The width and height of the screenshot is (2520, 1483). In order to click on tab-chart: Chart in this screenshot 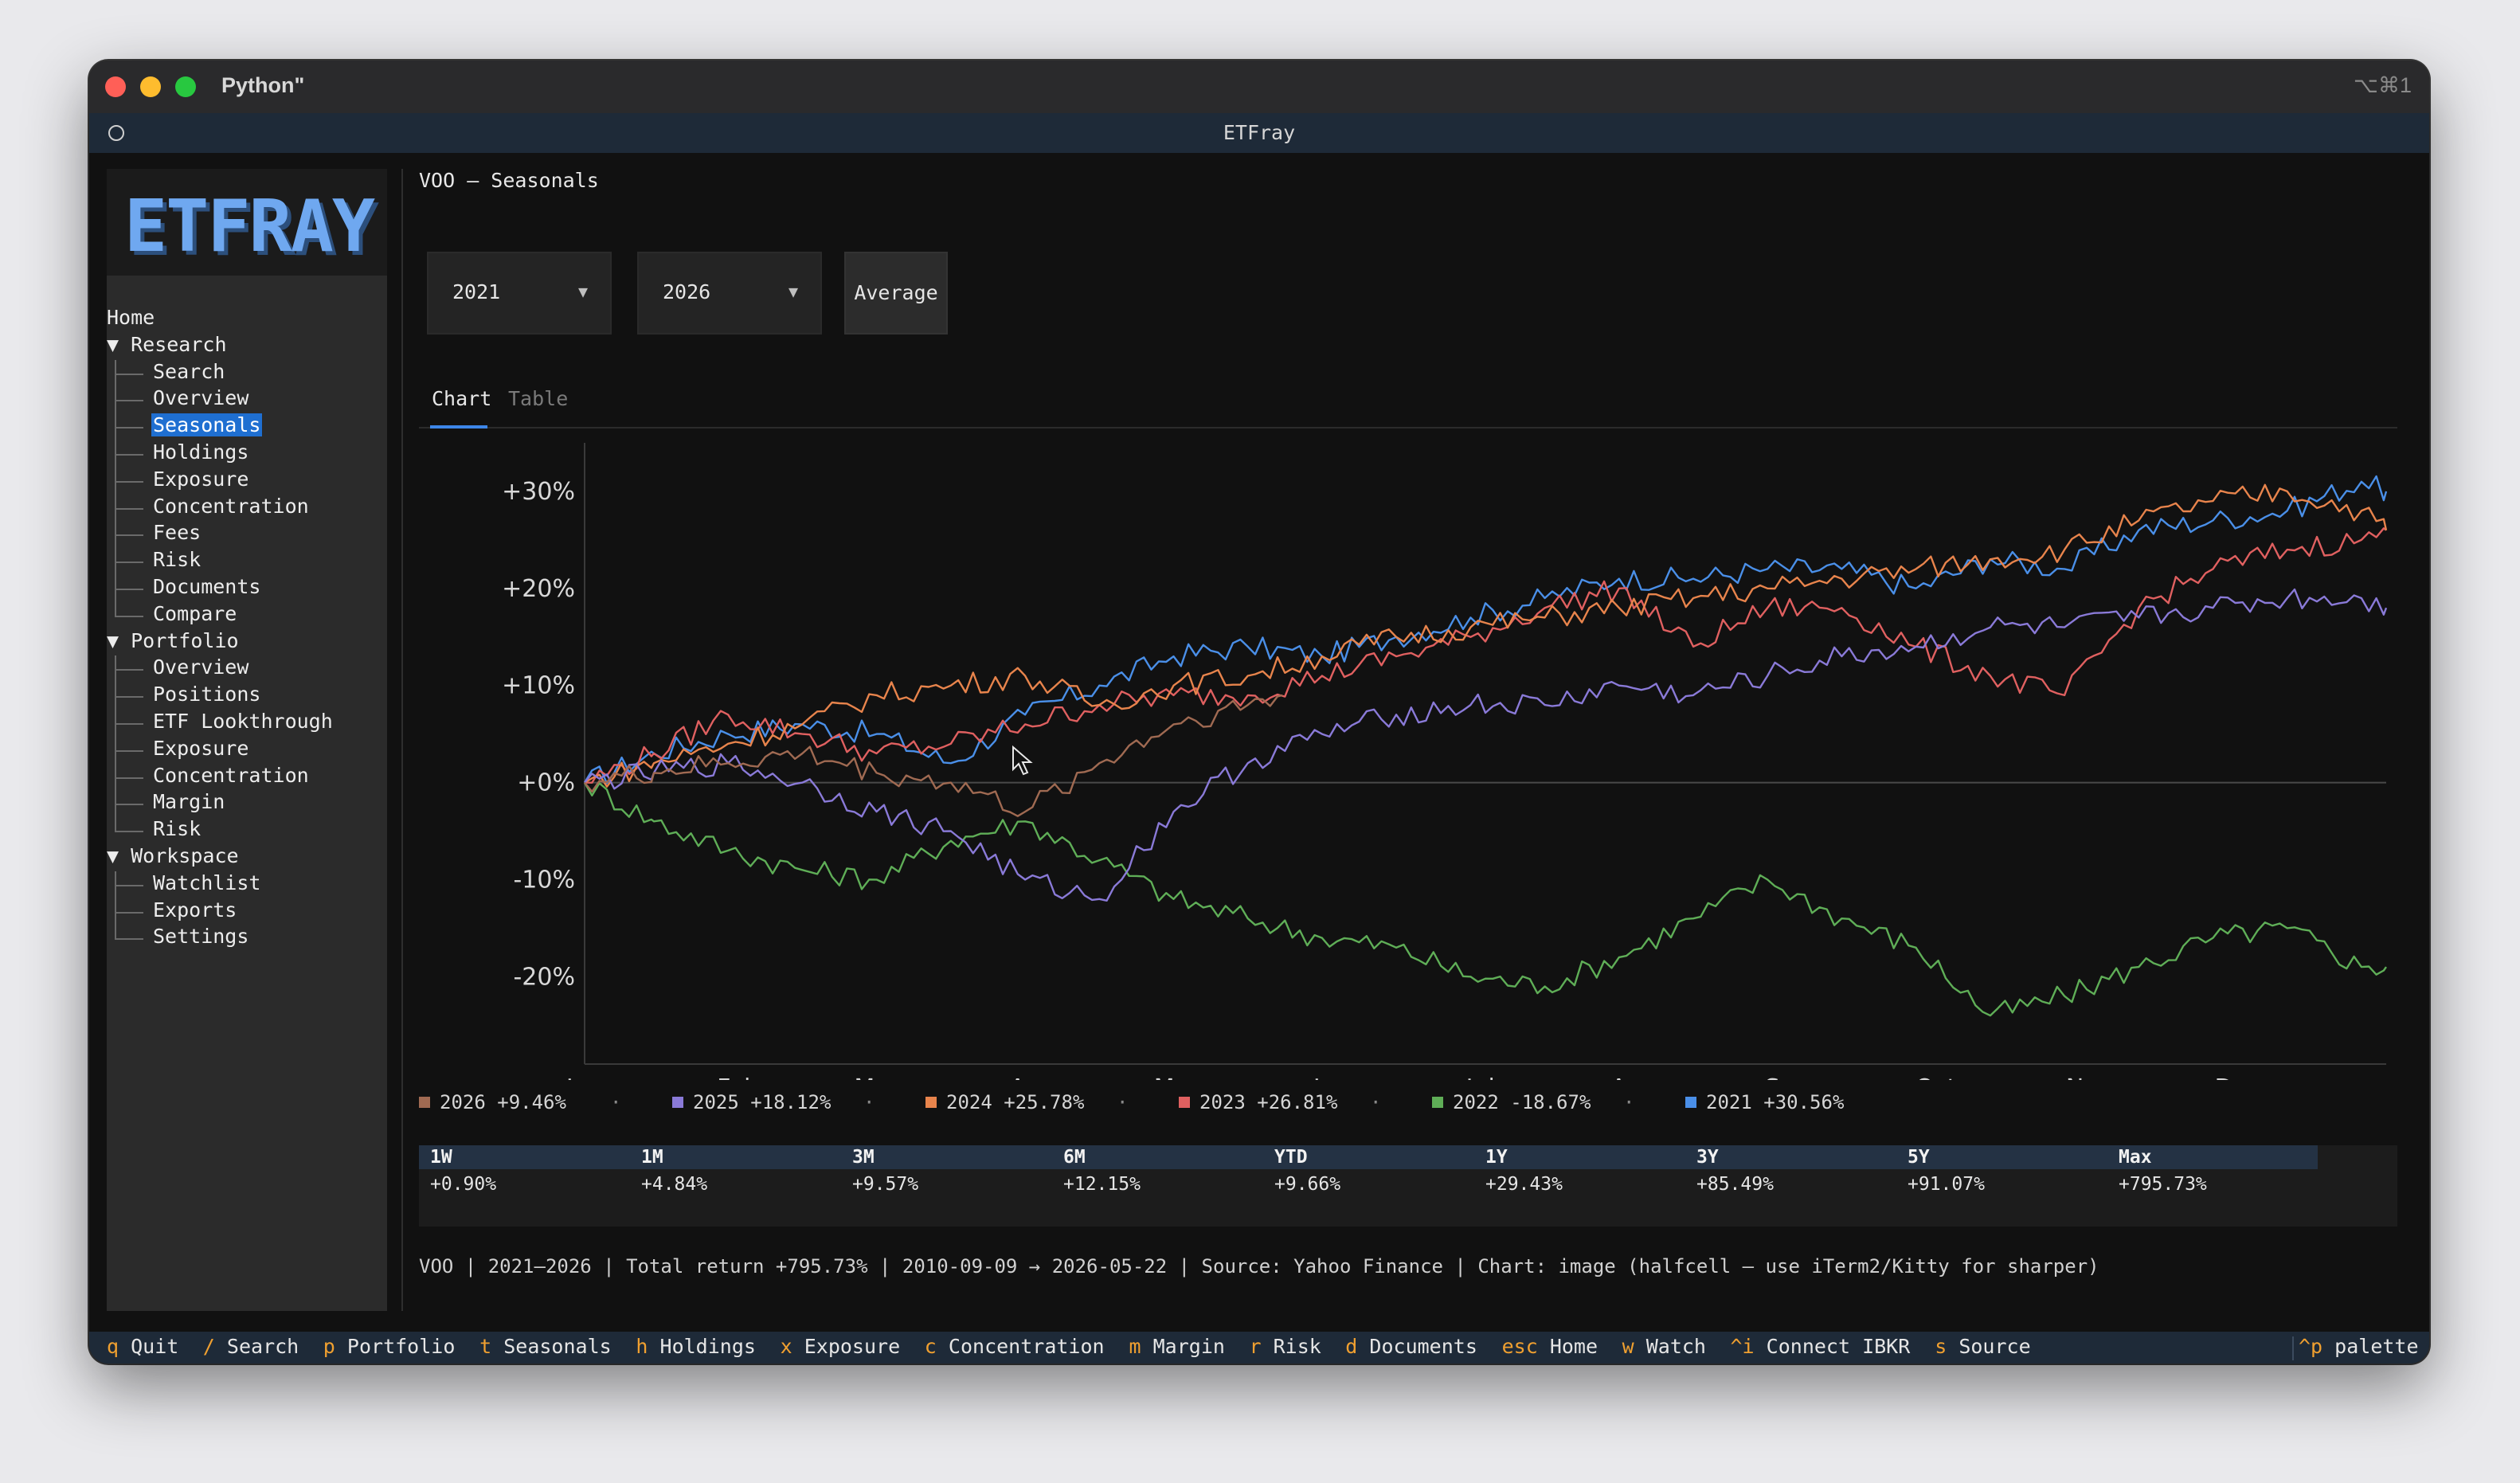, I will do `click(462, 399)`.